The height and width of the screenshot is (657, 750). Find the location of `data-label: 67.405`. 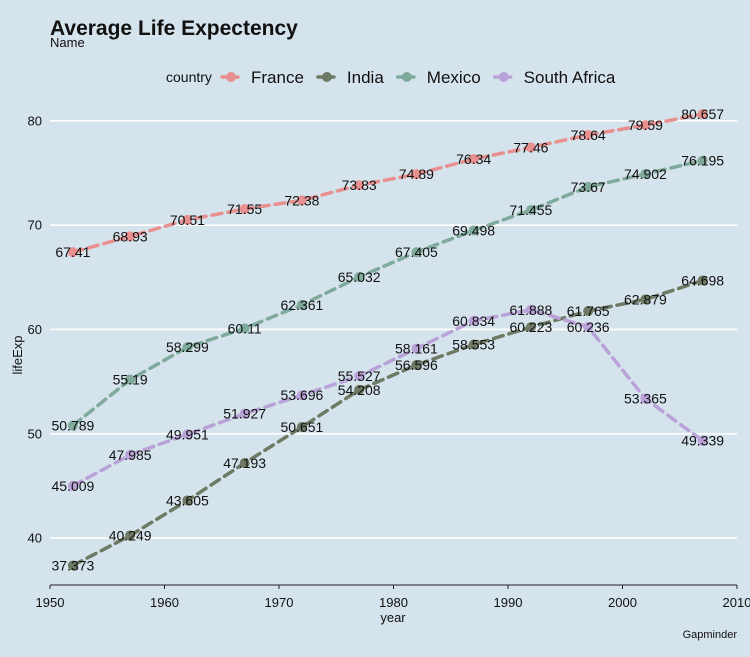

data-label: 67.405 is located at coordinates (416, 252).